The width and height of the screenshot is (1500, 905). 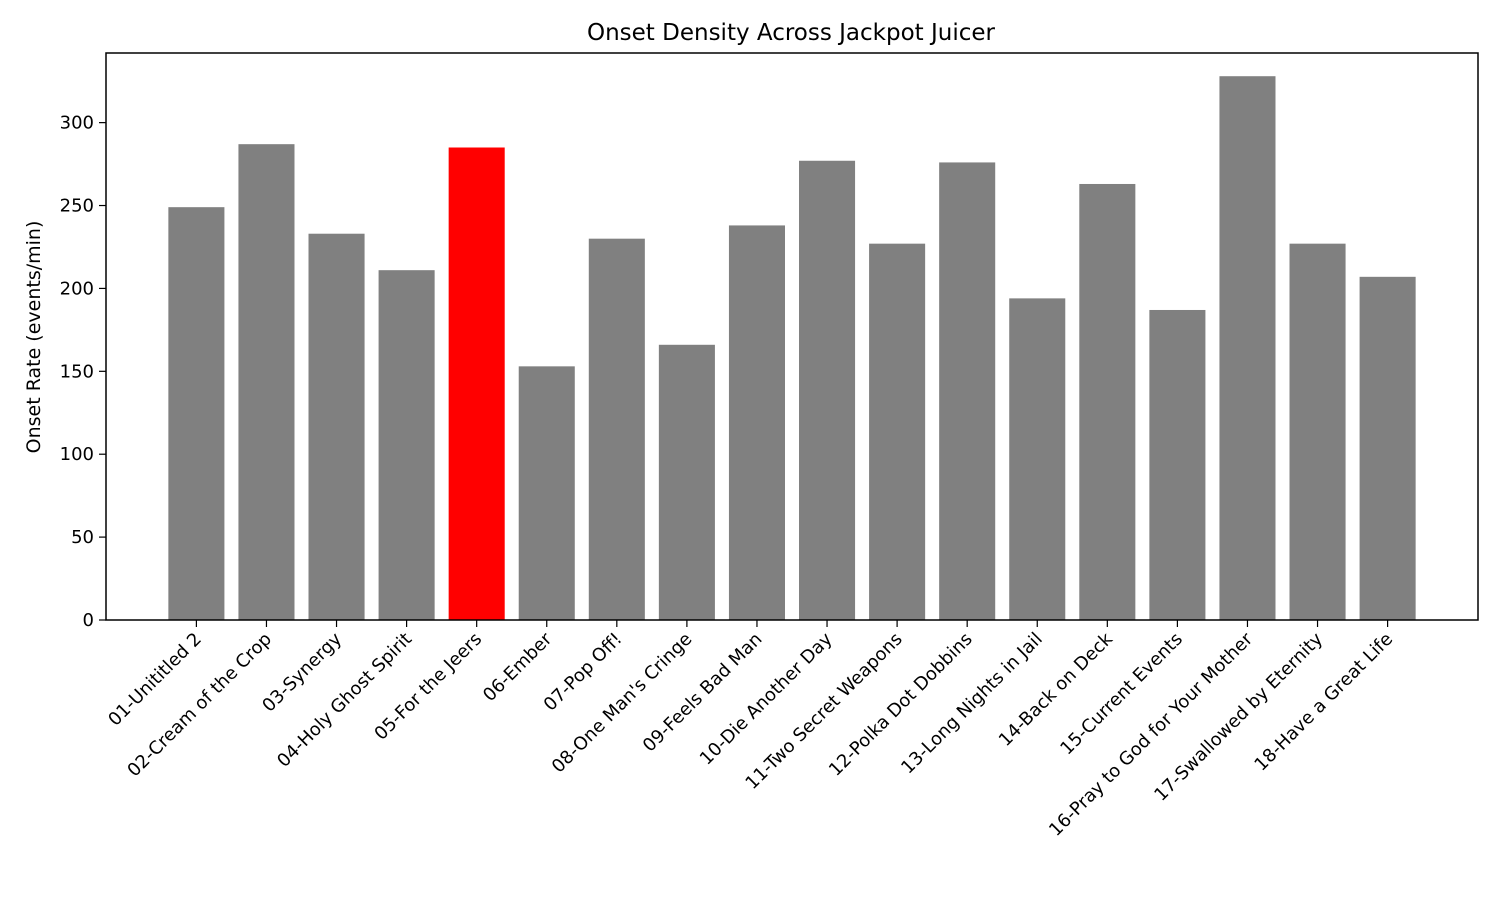 I want to click on chart-title: Onset Density Across Jackpot Juicer, so click(x=791, y=33).